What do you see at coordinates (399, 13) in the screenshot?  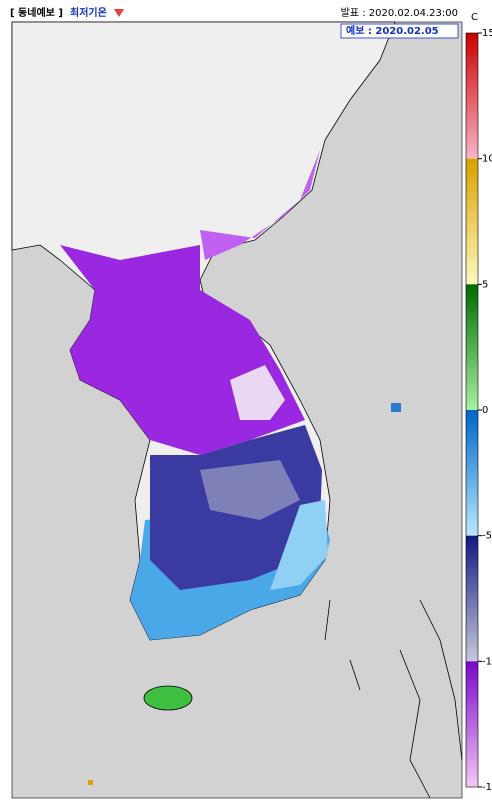 I see `issued-time: 발표 : 2020.02.04.23:00` at bounding box center [399, 13].